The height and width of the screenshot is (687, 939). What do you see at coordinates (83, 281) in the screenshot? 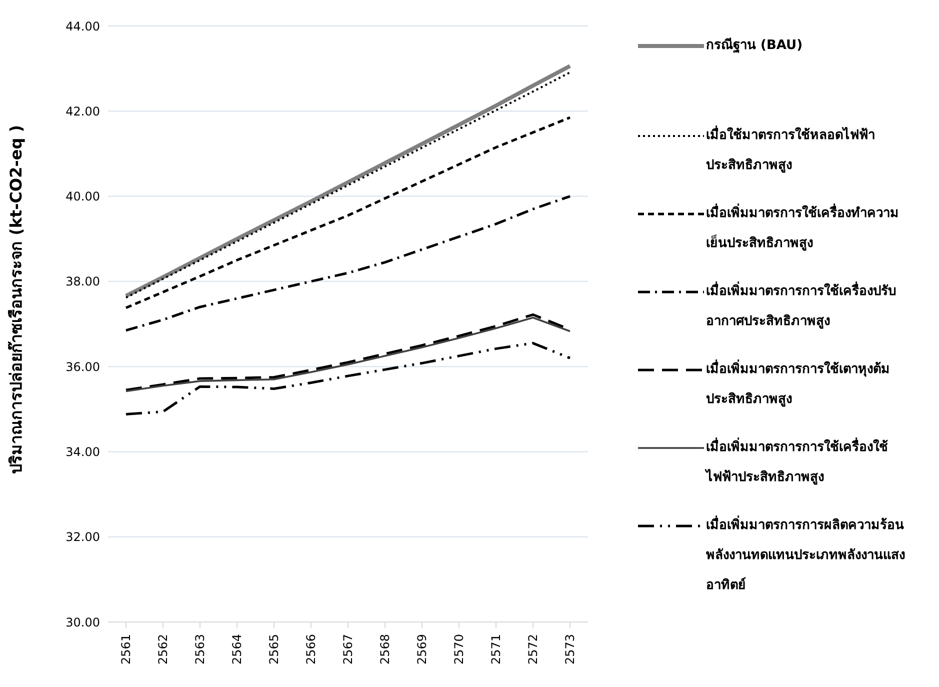
I see `y-tick-label: 38.00` at bounding box center [83, 281].